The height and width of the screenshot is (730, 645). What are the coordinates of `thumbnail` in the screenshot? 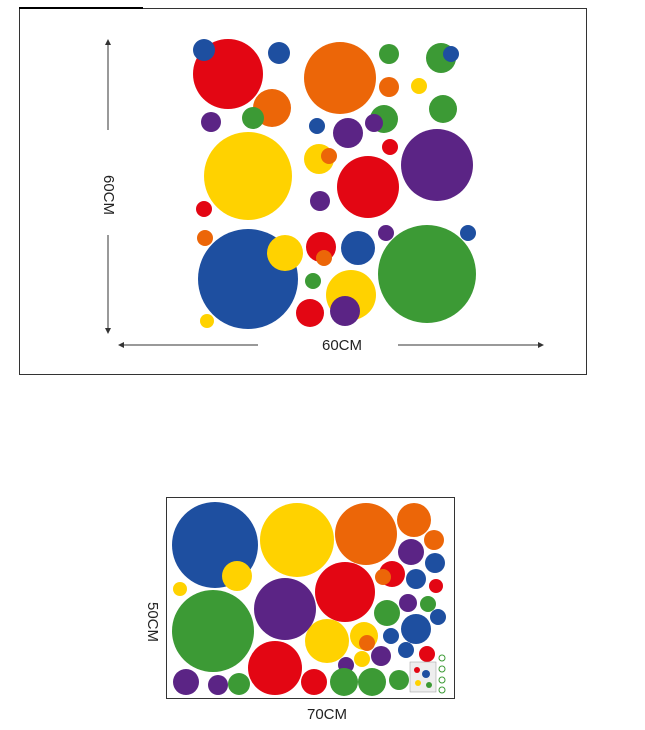 It's located at (427, 674).